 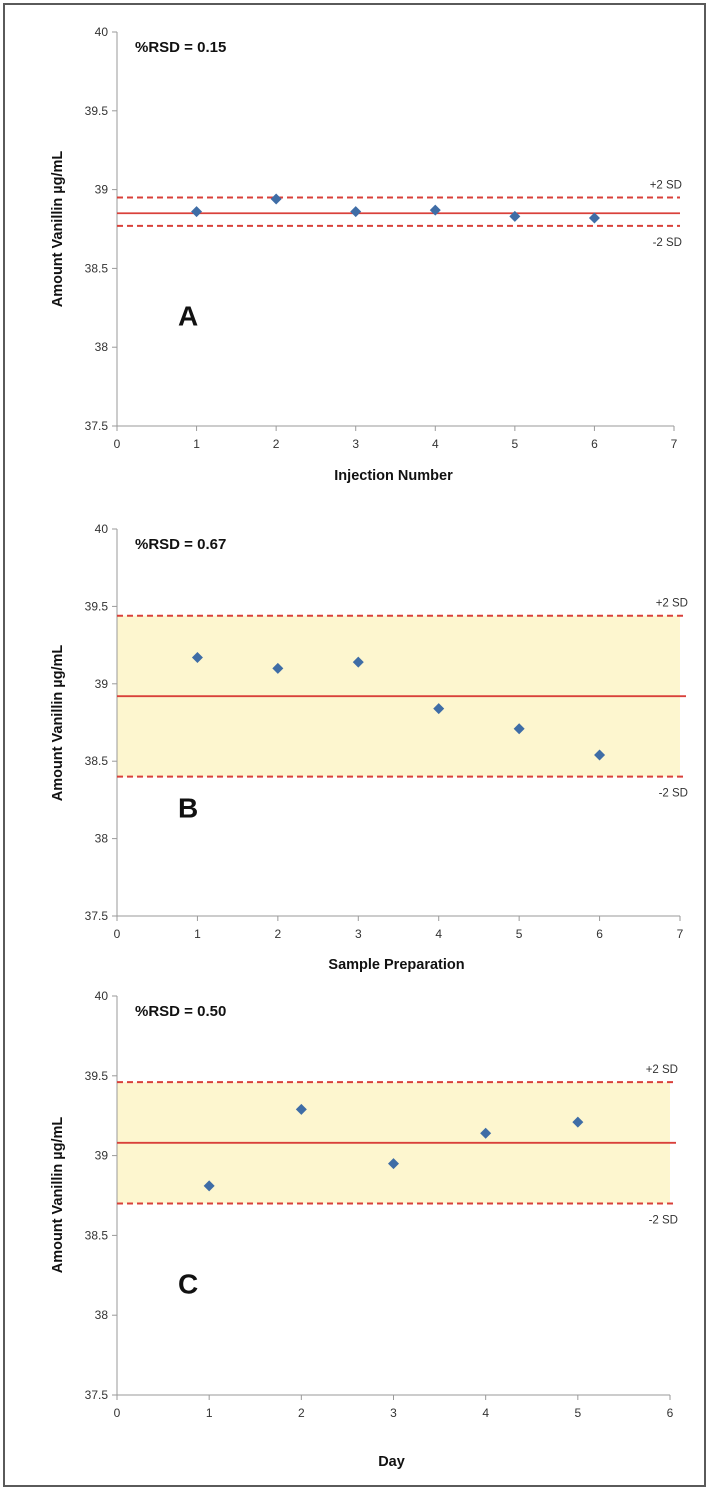 What do you see at coordinates (188, 316) in the screenshot?
I see `panel-letter: A` at bounding box center [188, 316].